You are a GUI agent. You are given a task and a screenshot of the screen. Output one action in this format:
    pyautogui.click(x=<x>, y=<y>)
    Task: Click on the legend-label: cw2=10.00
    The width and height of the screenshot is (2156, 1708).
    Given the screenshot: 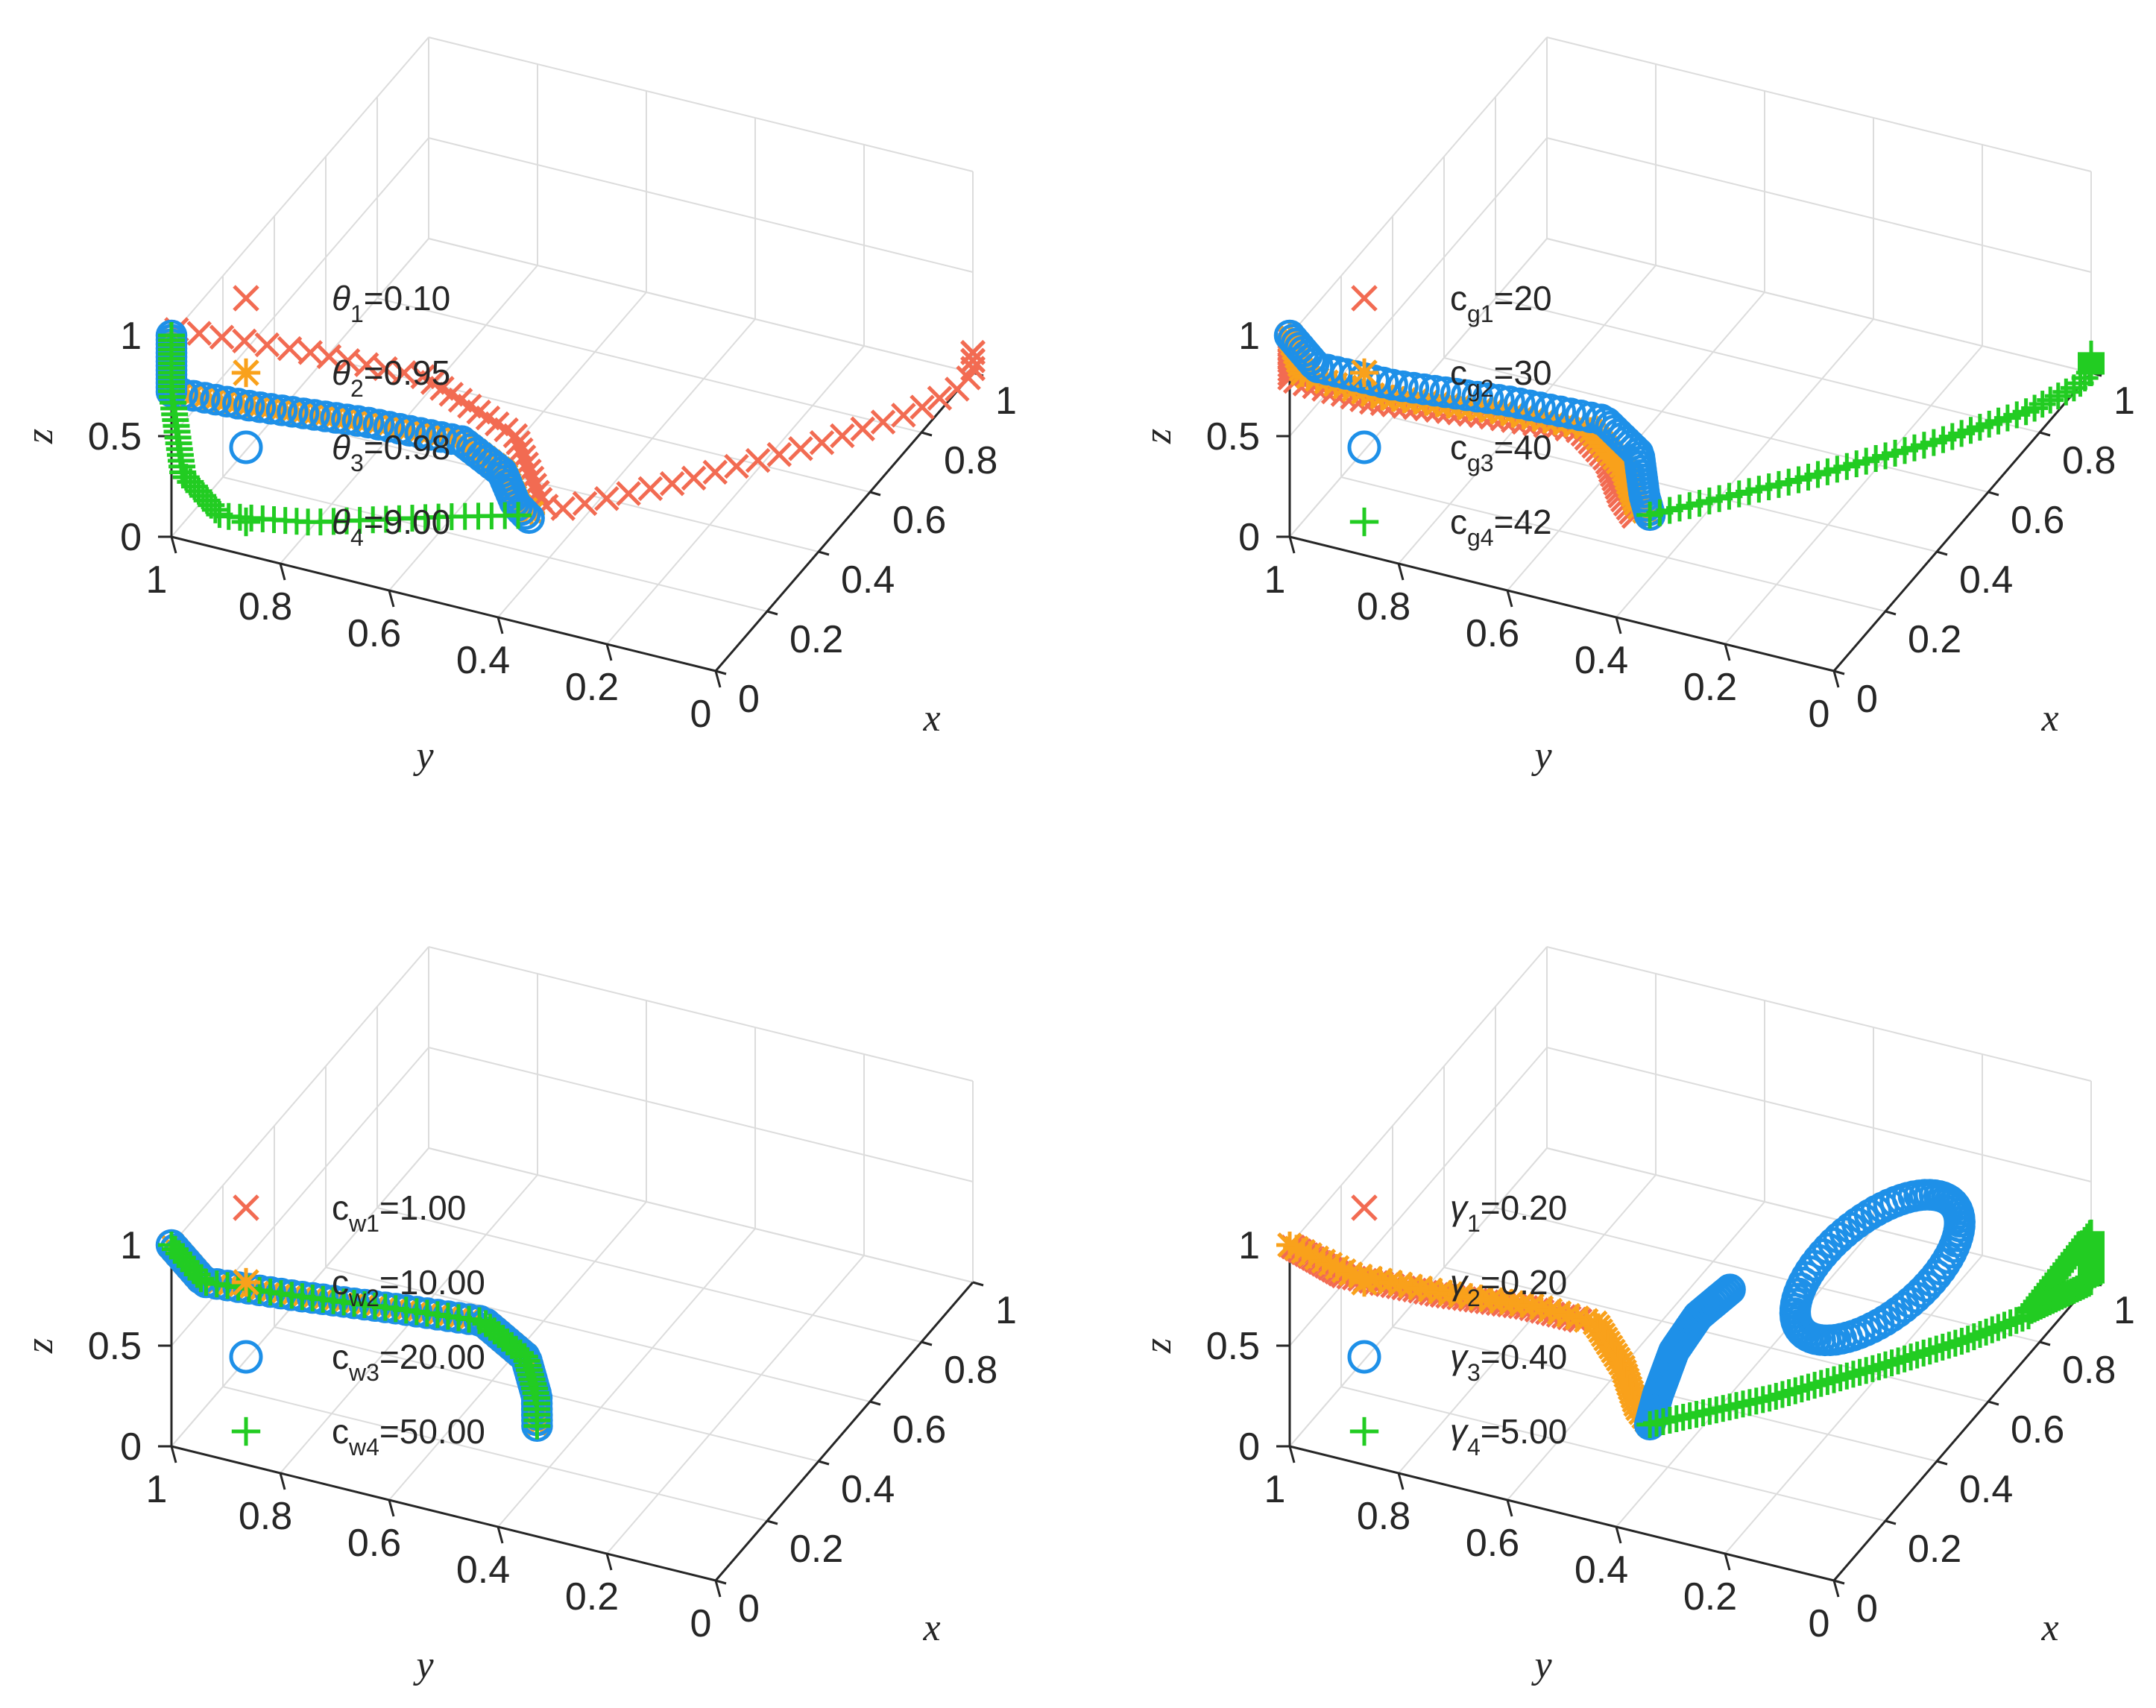 What is the action you would take?
    pyautogui.click(x=408, y=1287)
    